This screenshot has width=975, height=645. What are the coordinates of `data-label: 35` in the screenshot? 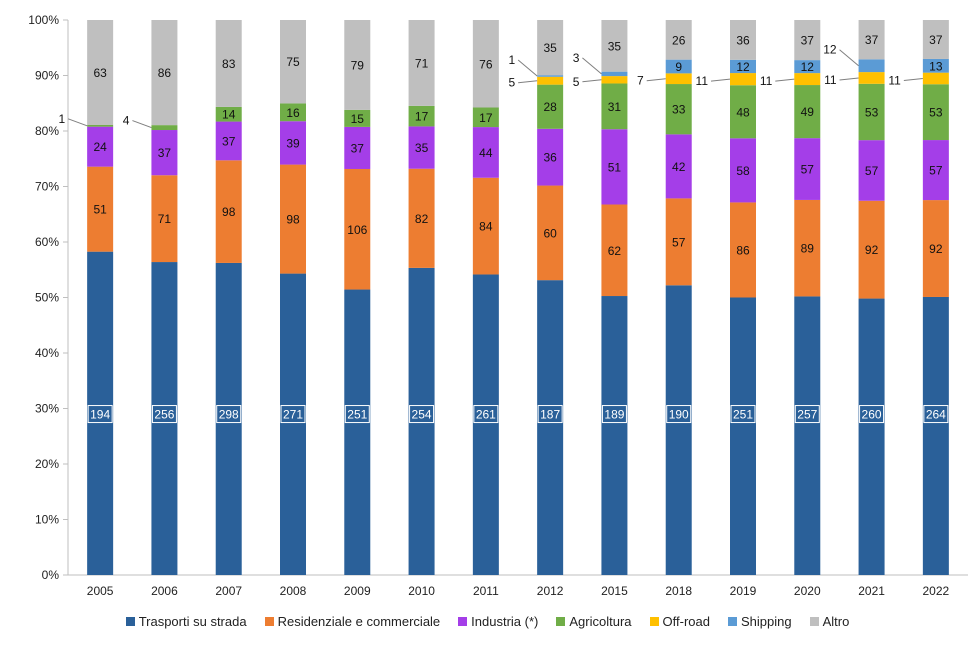 It's located at (422, 148).